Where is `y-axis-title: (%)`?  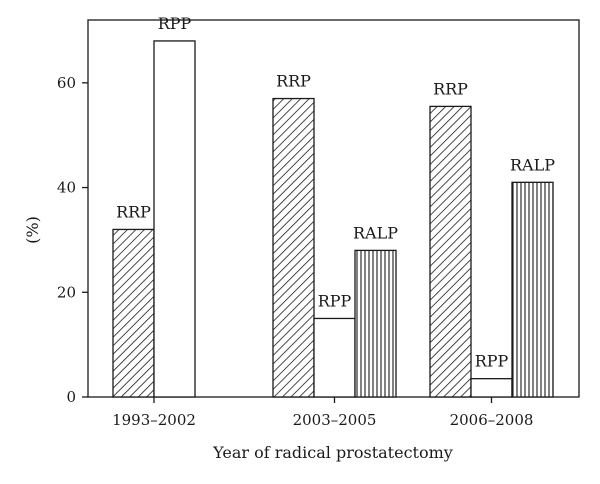
y-axis-title: (%) is located at coordinates (32, 230).